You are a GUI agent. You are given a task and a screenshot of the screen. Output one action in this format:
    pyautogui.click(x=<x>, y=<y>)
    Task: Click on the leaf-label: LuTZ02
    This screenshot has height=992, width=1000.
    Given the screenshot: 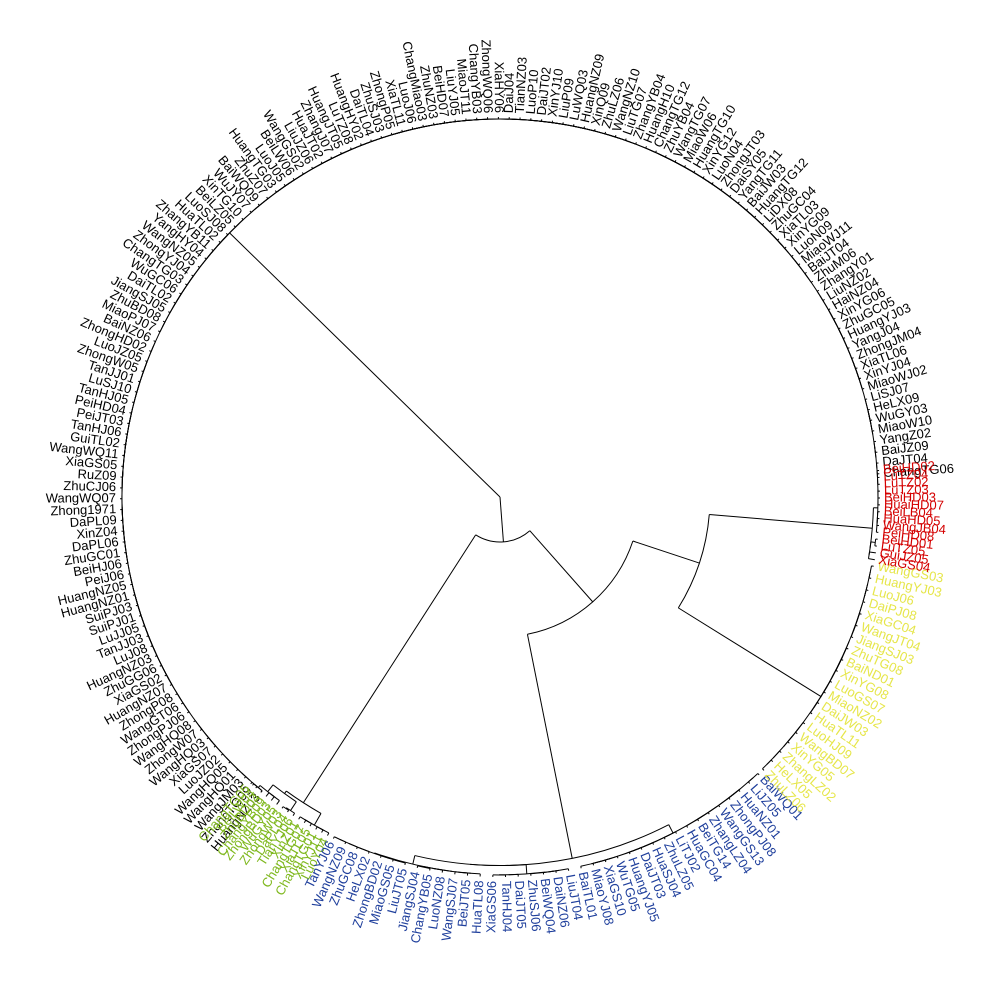 What is the action you would take?
    pyautogui.click(x=905, y=482)
    